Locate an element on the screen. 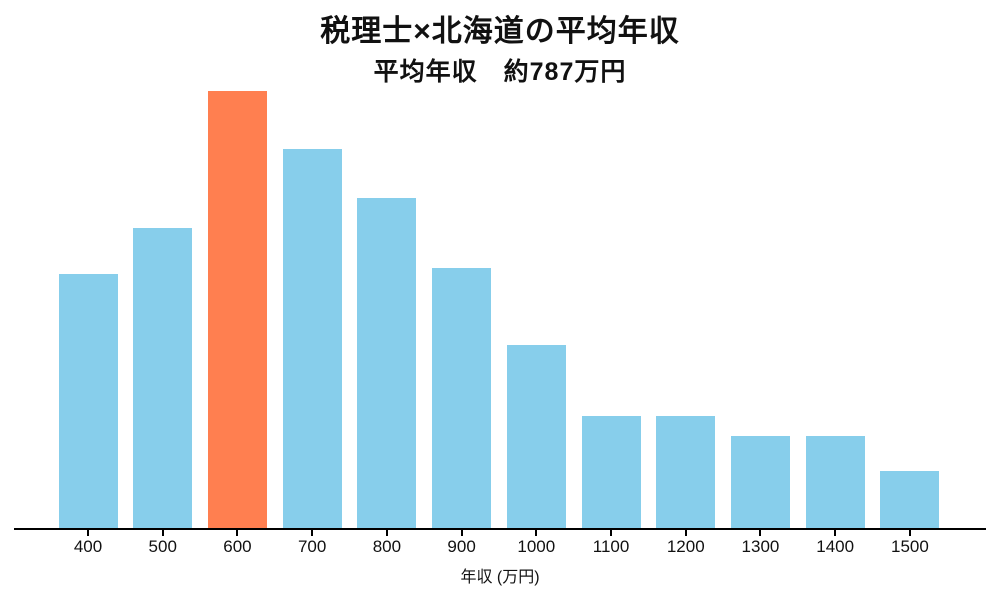 The image size is (1000, 600). bar-highlighted is located at coordinates (237, 309).